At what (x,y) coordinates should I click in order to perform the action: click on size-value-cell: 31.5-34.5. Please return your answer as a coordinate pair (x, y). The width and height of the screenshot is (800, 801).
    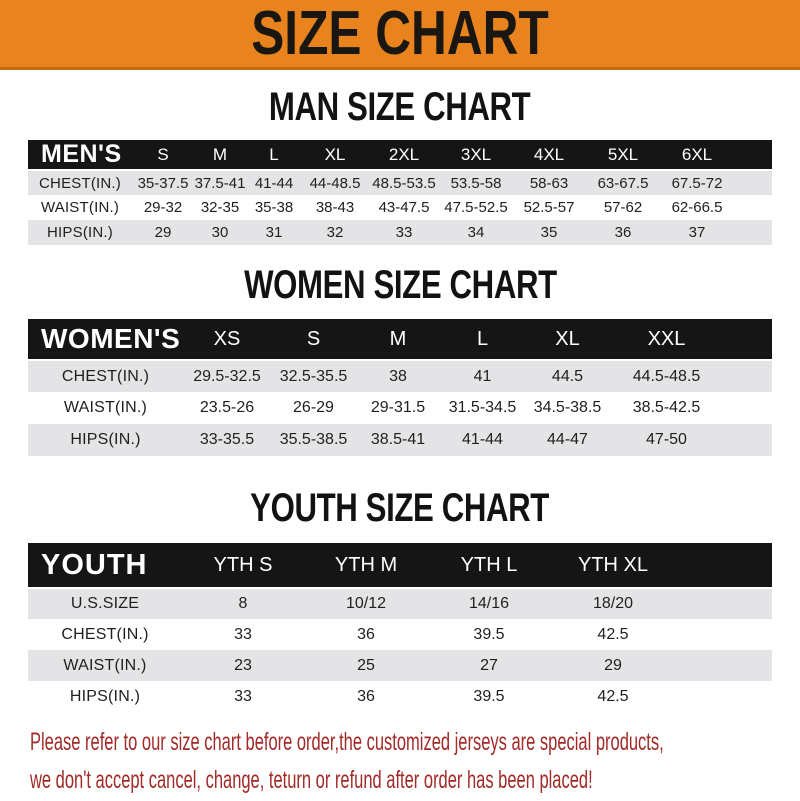
    Looking at the image, I should click on (482, 407).